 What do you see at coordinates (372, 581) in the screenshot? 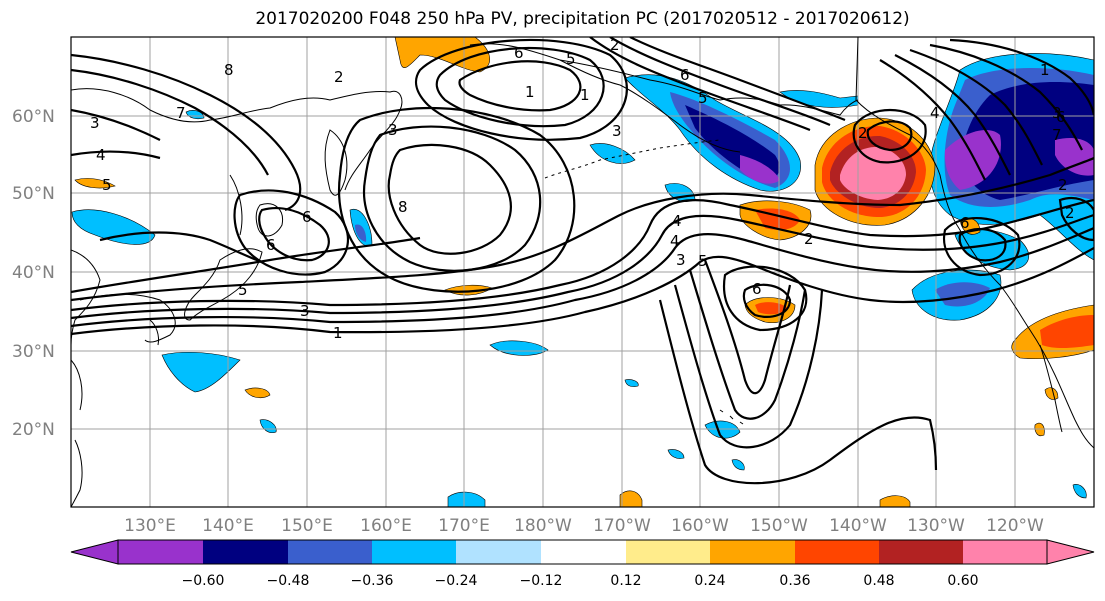
I see `colorbar-tick-label: −0.36` at bounding box center [372, 581].